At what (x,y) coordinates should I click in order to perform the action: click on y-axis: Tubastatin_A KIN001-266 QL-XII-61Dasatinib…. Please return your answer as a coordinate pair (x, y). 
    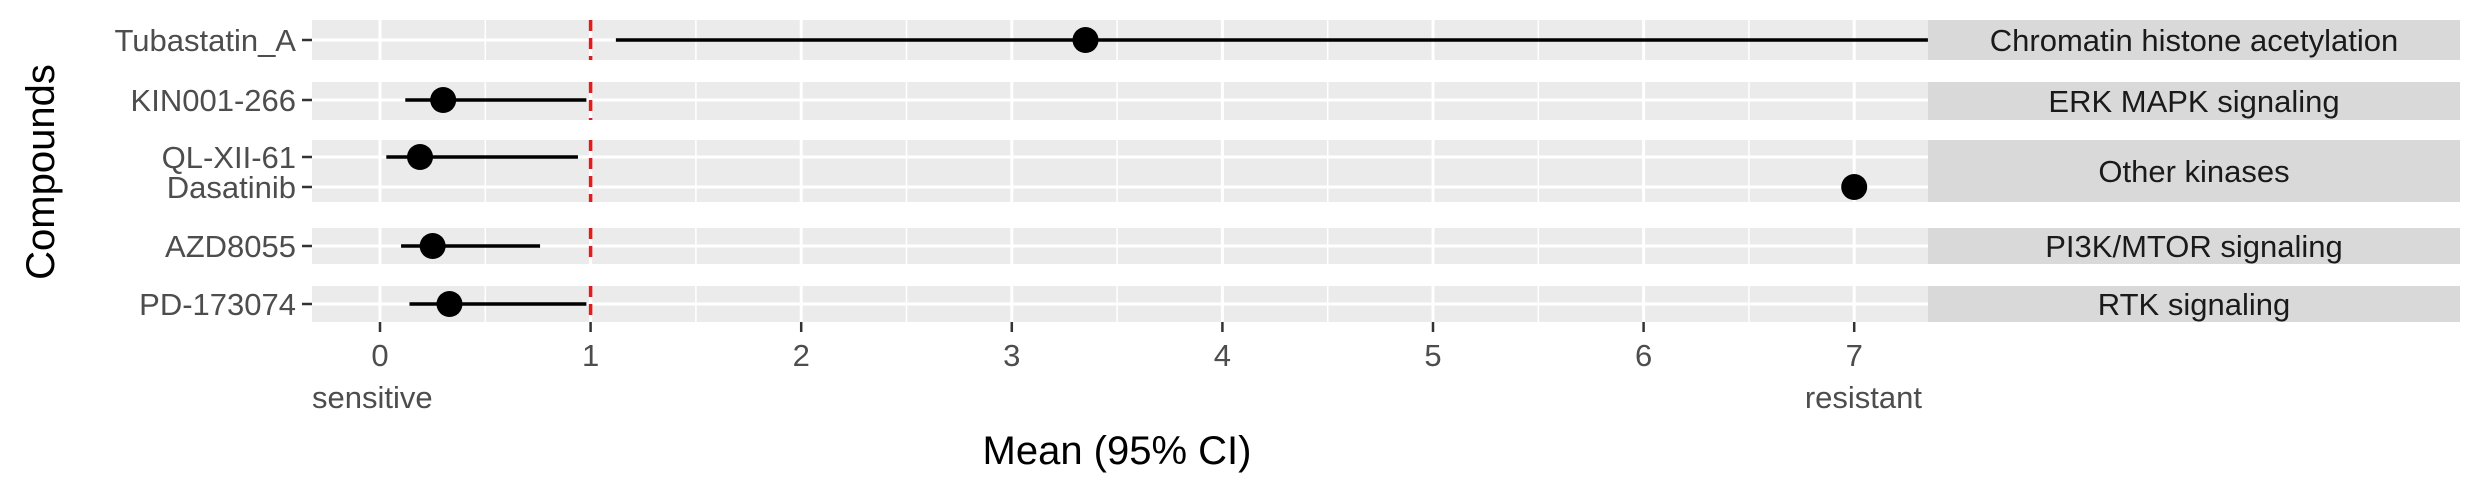
    Looking at the image, I should click on (213, 172).